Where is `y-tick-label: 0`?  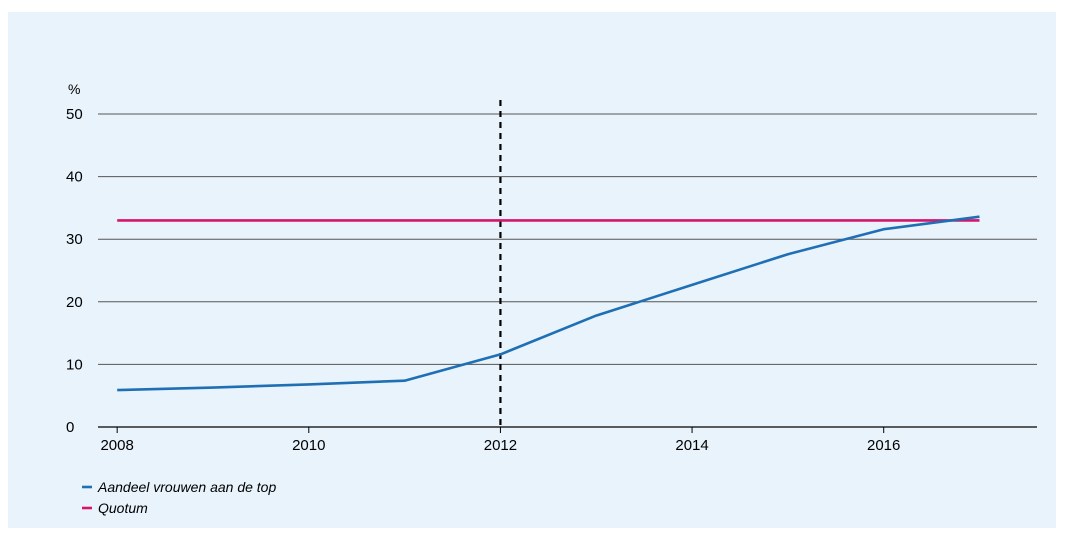 y-tick-label: 0 is located at coordinates (70, 427).